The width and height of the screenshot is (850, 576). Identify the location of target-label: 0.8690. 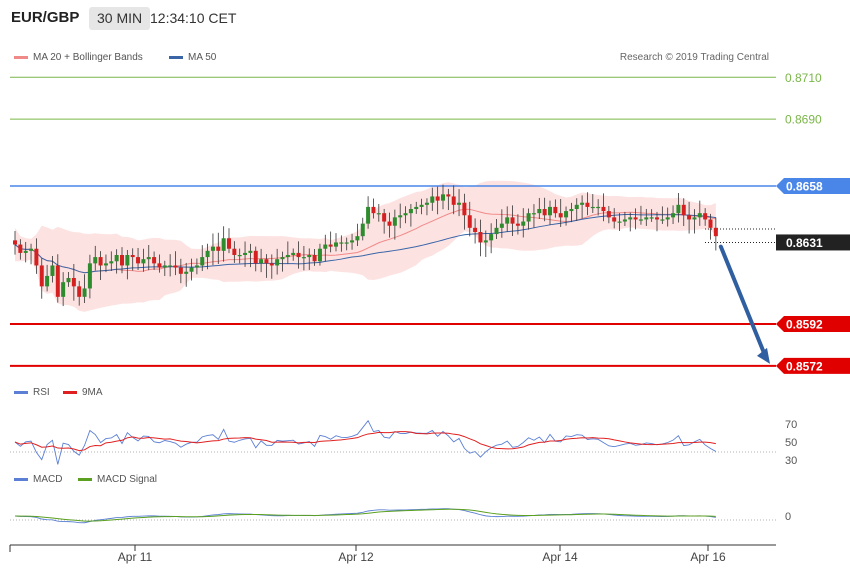
(803, 120).